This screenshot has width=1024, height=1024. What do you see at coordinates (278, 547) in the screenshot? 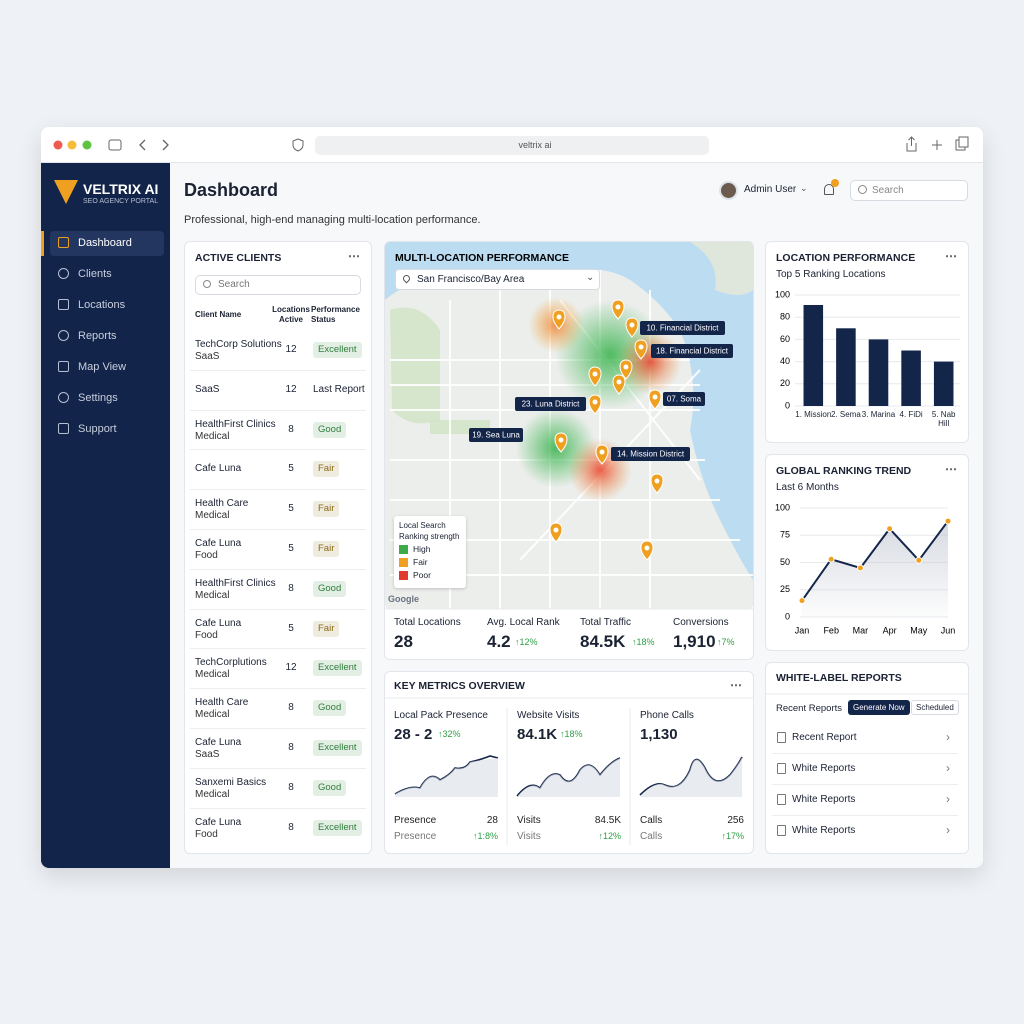
I see `clients-card` at bounding box center [278, 547].